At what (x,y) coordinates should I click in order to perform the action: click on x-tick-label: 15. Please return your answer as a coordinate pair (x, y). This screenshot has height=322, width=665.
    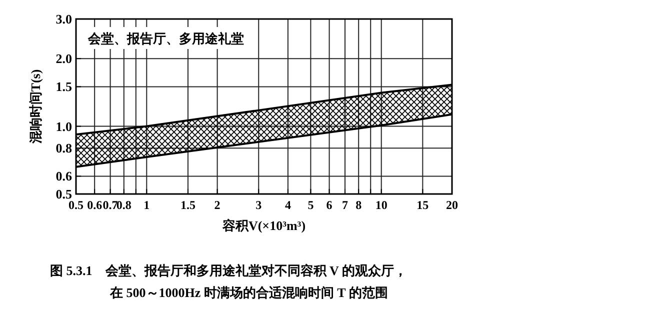
    Looking at the image, I should click on (422, 205).